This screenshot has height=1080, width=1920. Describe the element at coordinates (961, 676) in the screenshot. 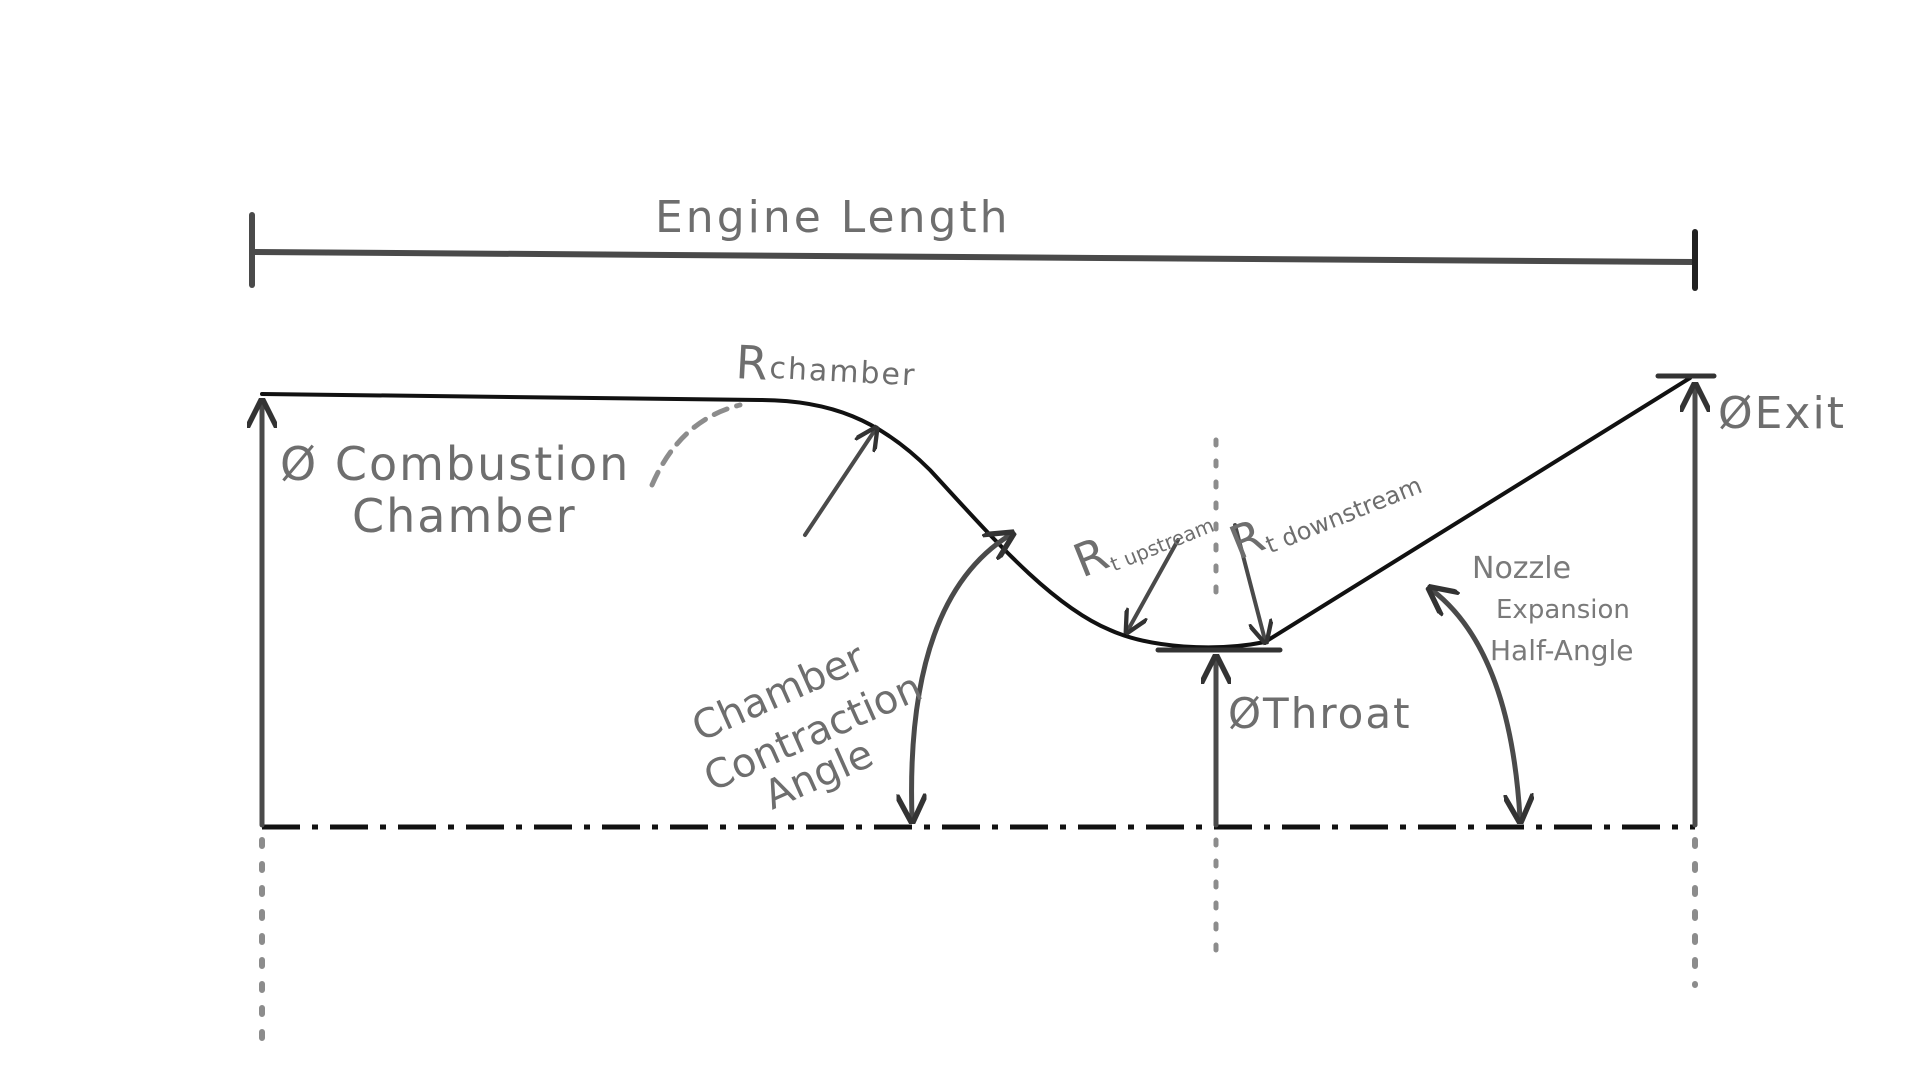

I see `contraction-angle-arc` at that location.